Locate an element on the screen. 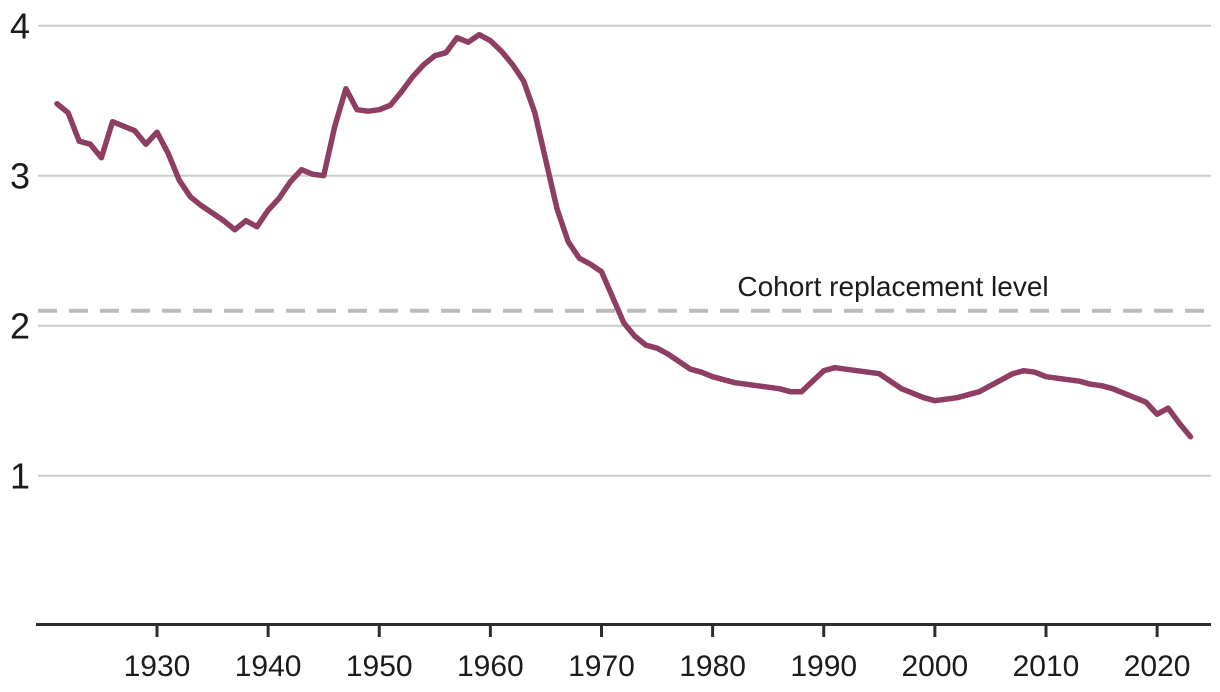  x-tick-label: 1990 is located at coordinates (823, 666).